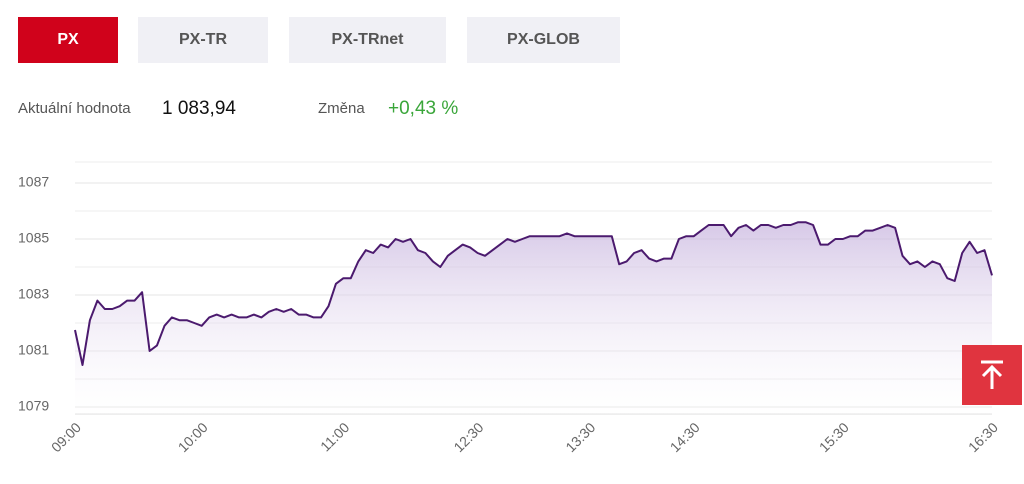 Image resolution: width=1024 pixels, height=484 pixels. Describe the element at coordinates (193, 437) in the screenshot. I see `x-tick-label: 10:00` at that location.